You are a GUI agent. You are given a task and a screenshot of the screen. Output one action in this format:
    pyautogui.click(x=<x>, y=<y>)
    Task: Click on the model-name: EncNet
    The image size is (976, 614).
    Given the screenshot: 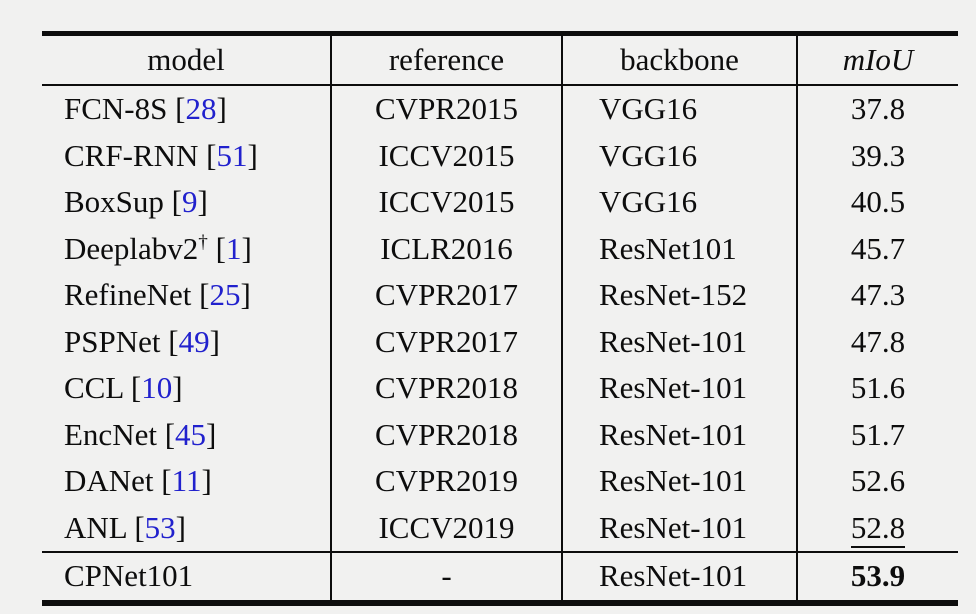 What is the action you would take?
    pyautogui.click(x=110, y=434)
    